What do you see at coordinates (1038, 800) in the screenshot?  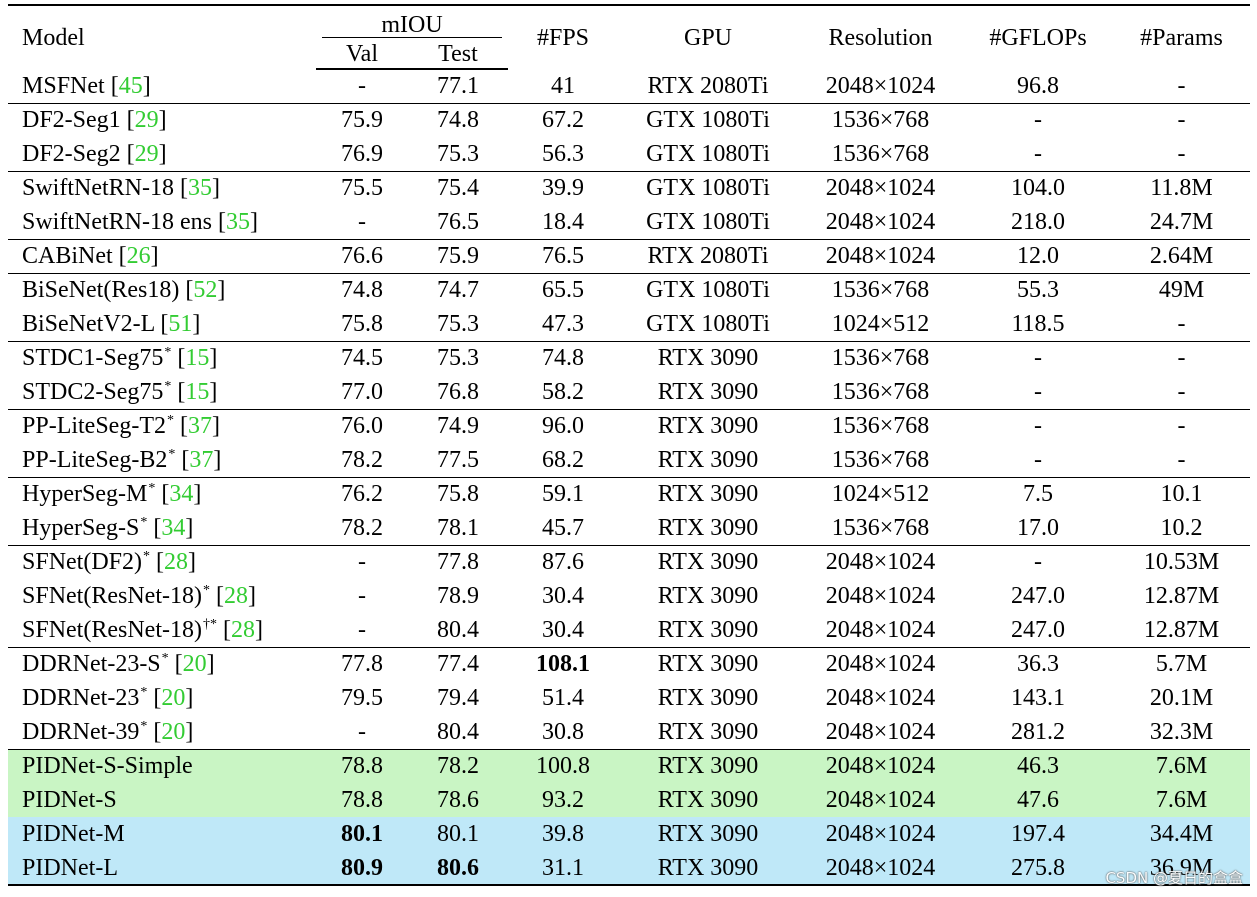 I see `cell-gflops: 47.6` at bounding box center [1038, 800].